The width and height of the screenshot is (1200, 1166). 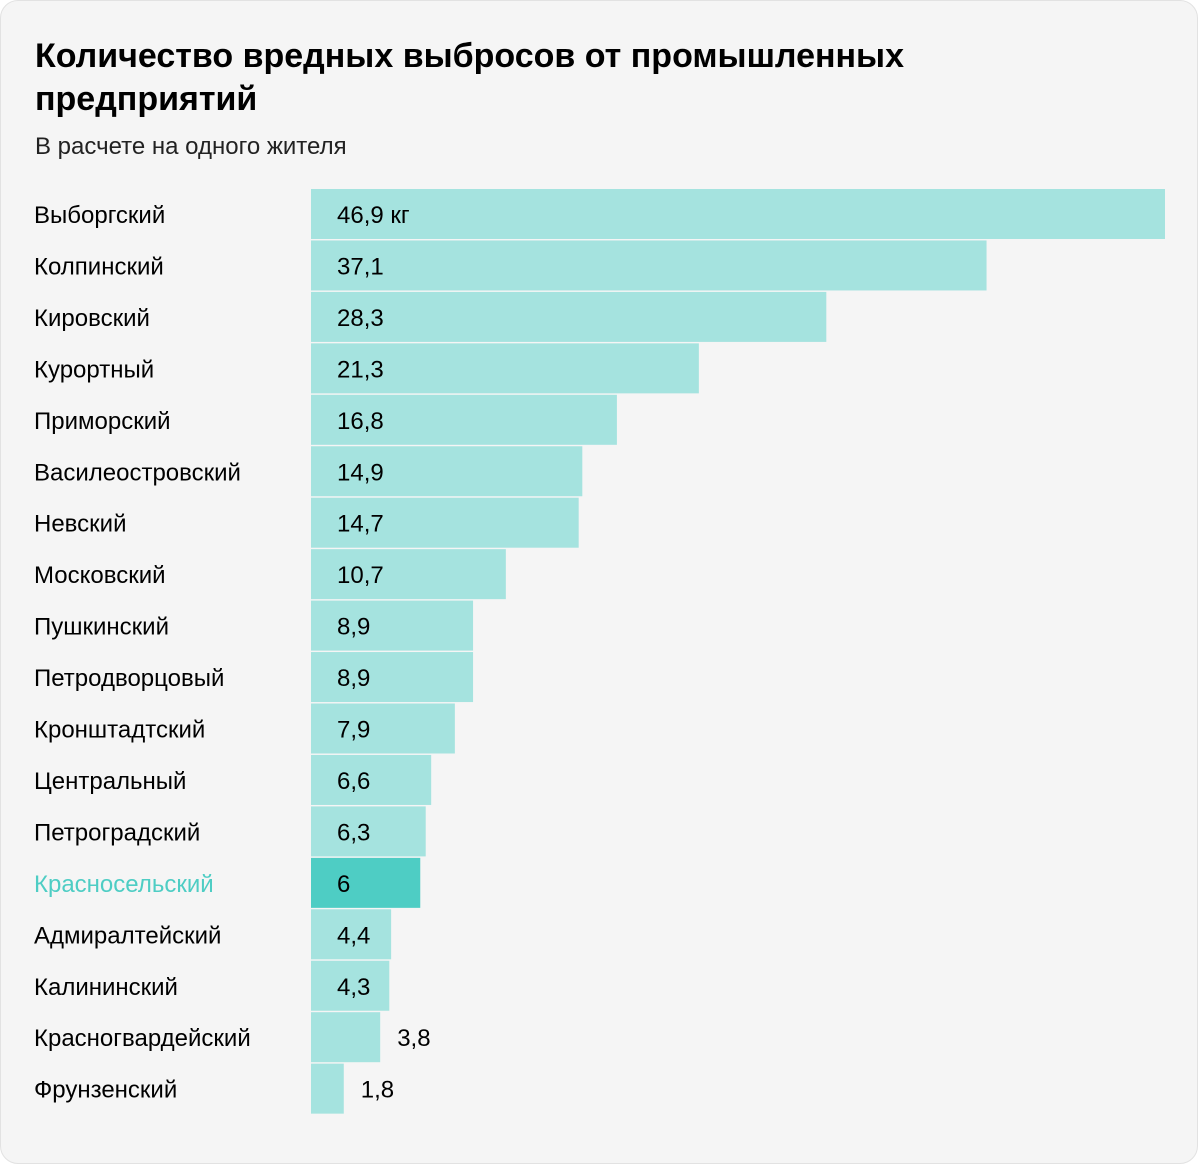 What do you see at coordinates (80, 524) in the screenshot?
I see `category-label: Невский` at bounding box center [80, 524].